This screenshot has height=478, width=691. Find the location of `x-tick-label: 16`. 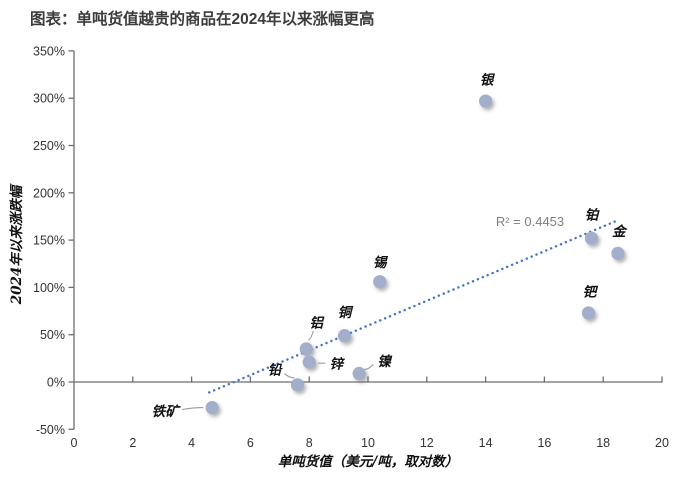

x-tick-label: 16 is located at coordinates (544, 443).